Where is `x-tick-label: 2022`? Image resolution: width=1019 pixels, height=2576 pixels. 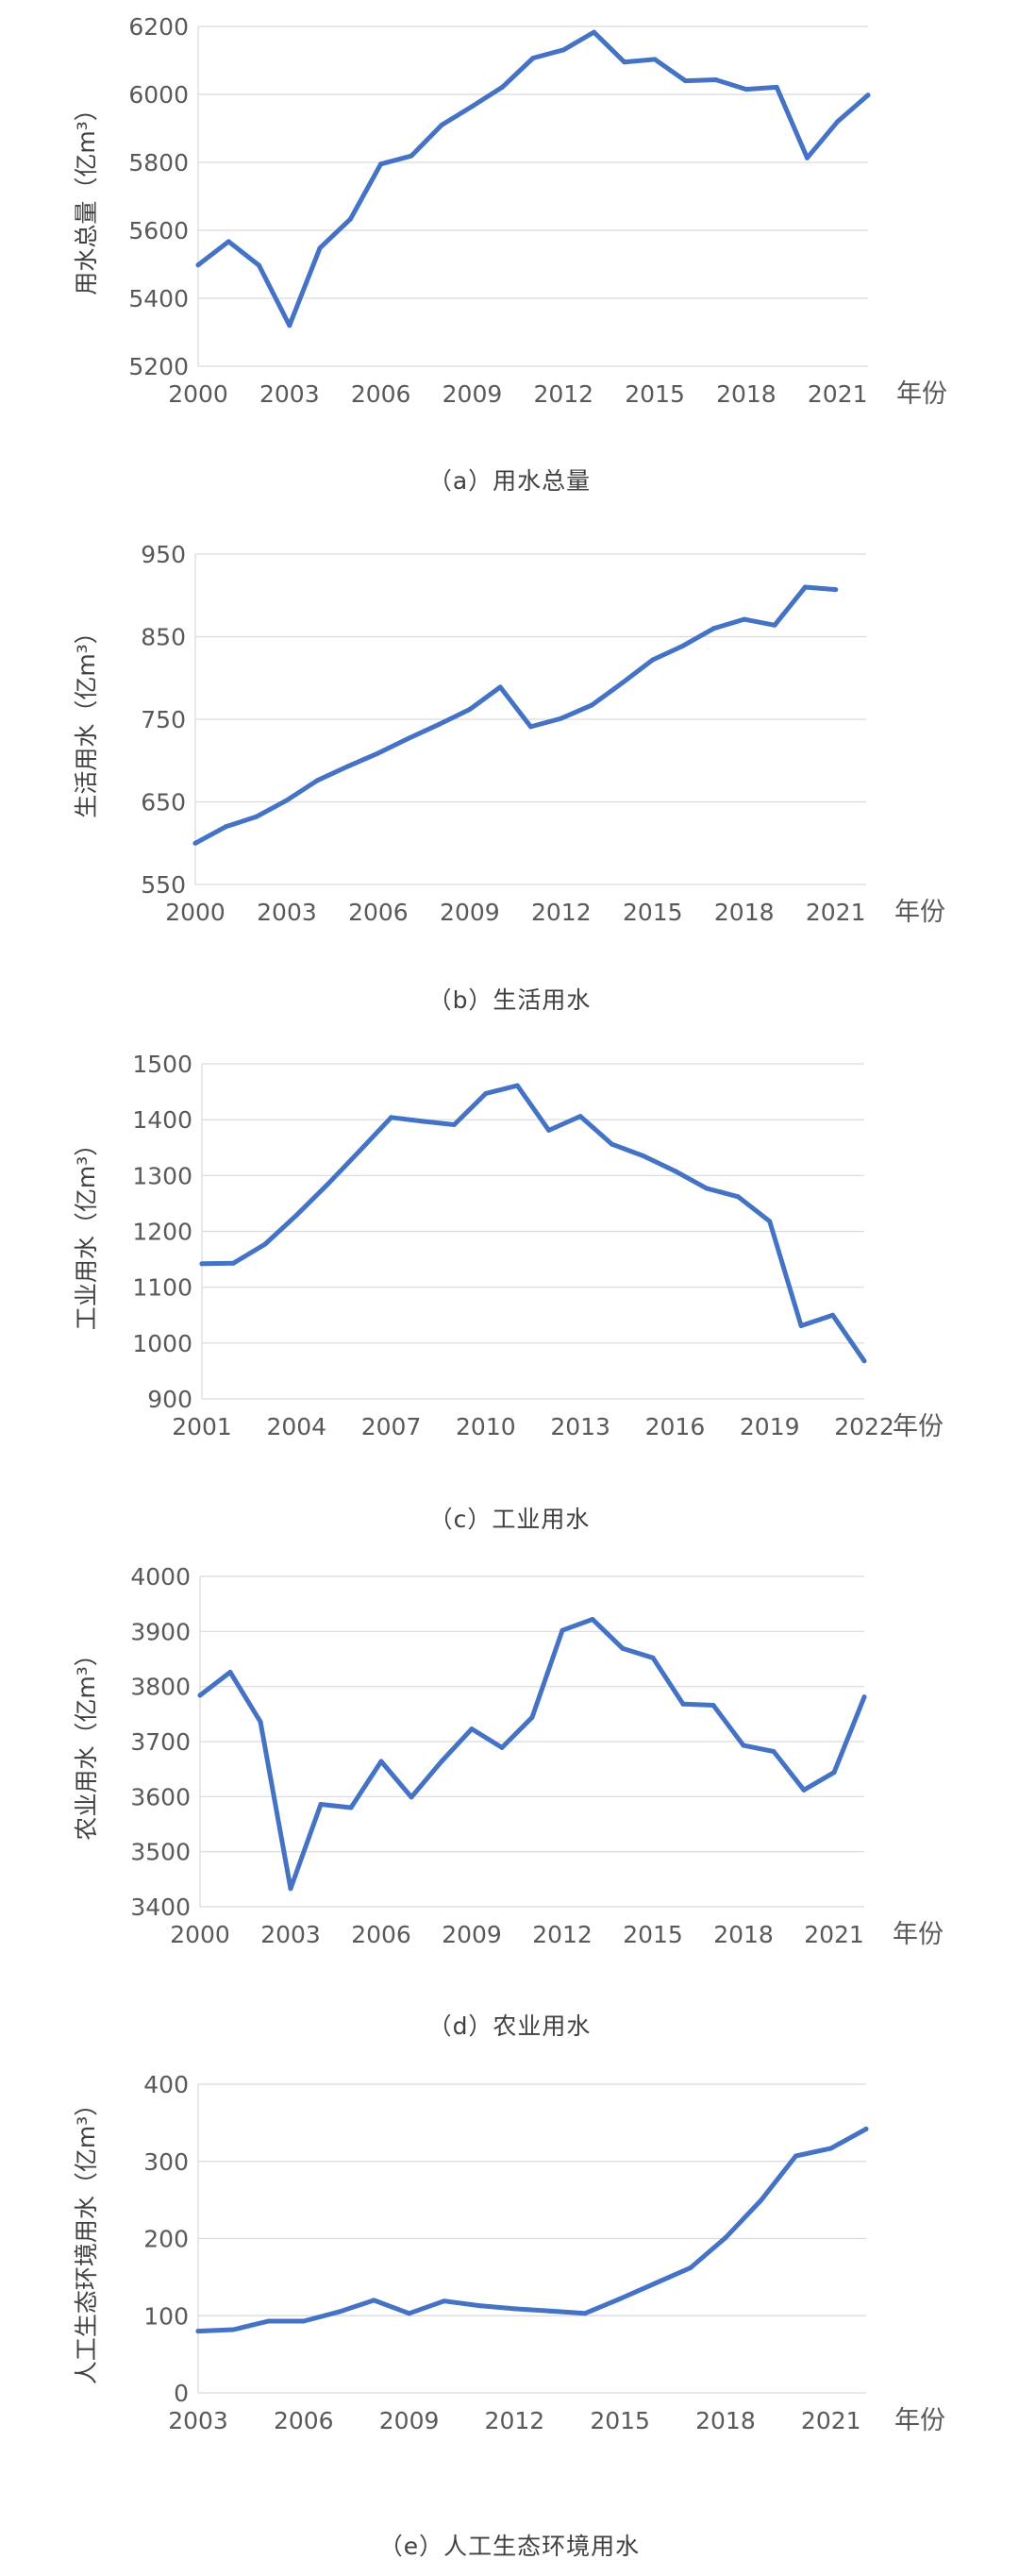 x-tick-label: 2022 is located at coordinates (864, 1426).